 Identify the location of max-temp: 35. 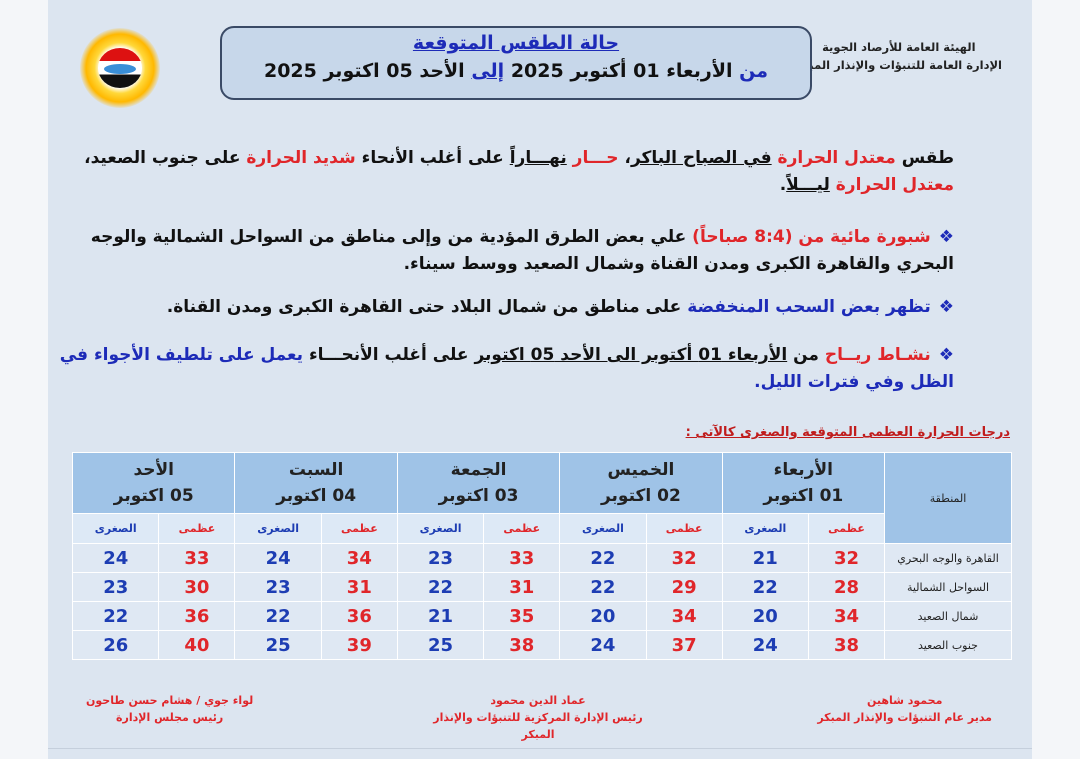
(522, 616).